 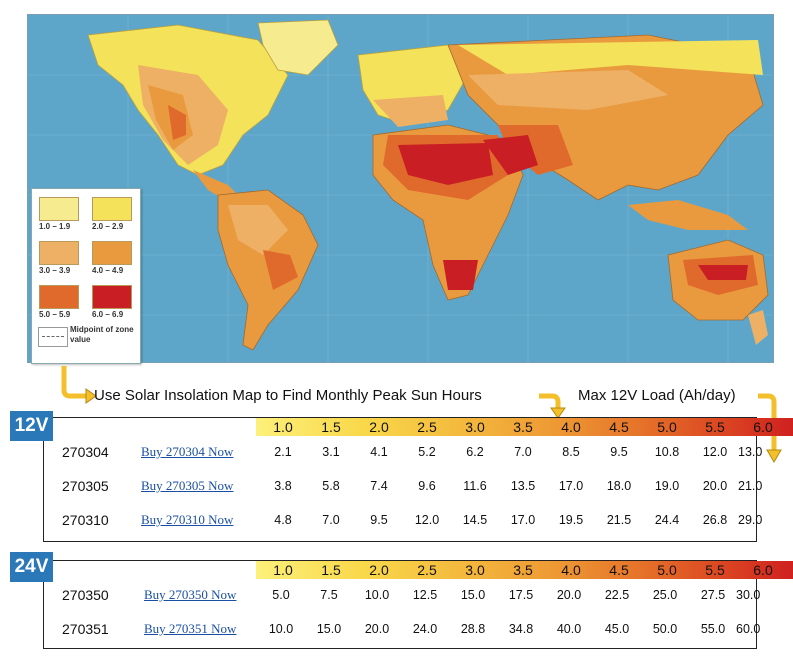 What do you see at coordinates (475, 427) in the screenshot?
I see `header-cell: 3.0` at bounding box center [475, 427].